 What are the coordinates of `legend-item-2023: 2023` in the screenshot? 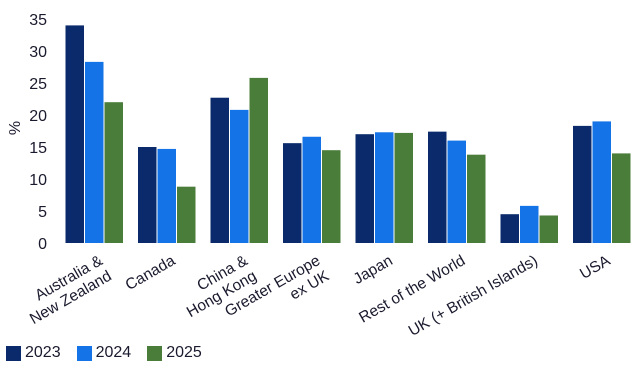 It's located at (33, 353).